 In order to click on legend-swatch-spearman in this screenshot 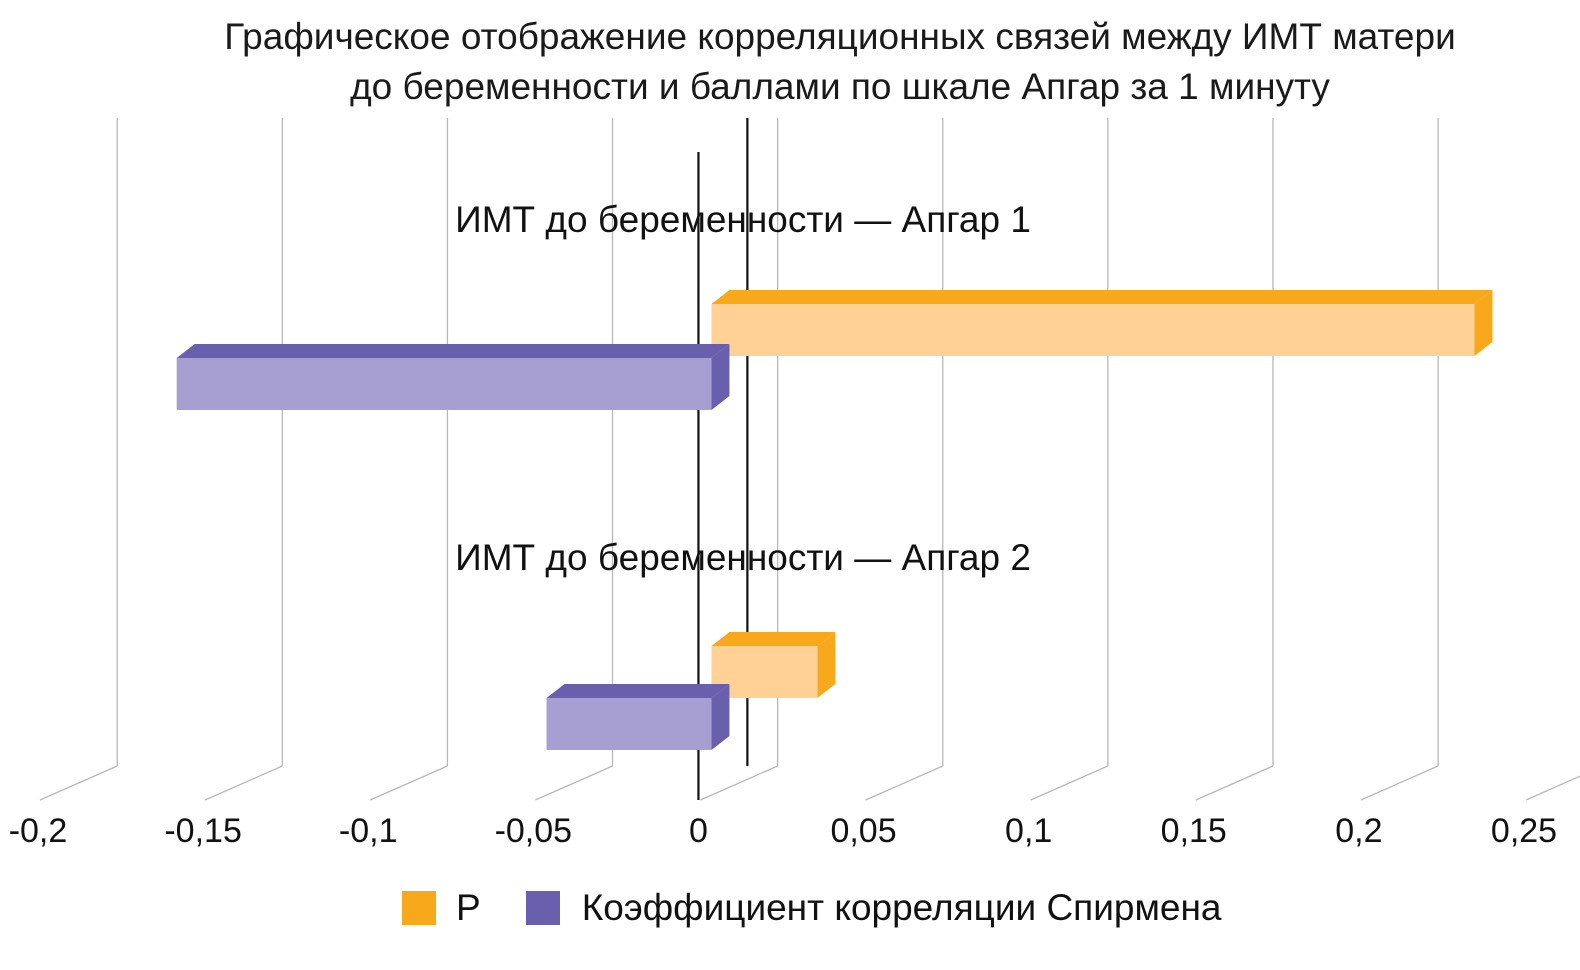, I will do `click(542, 908)`.